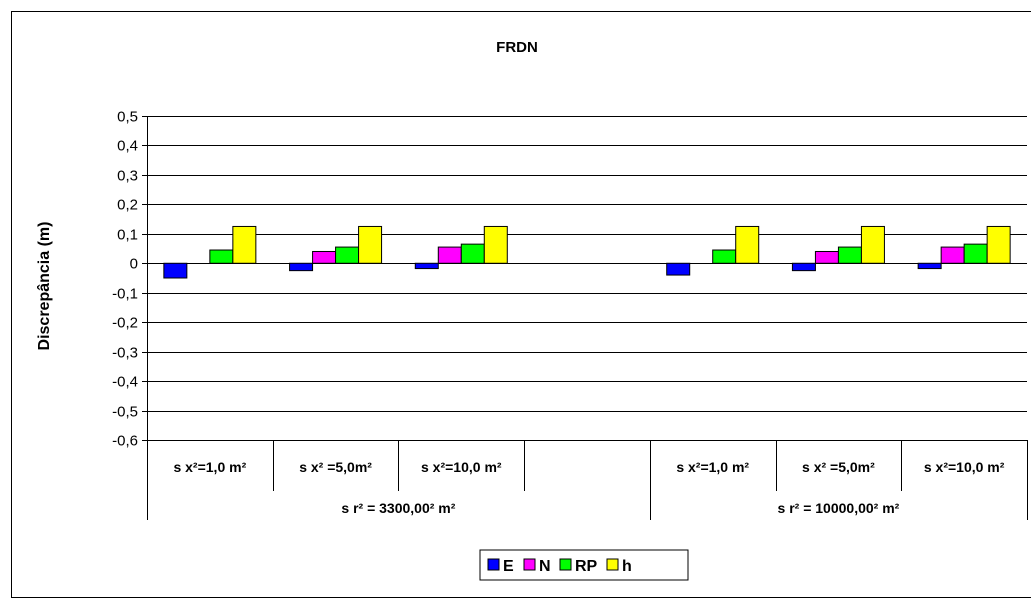 The height and width of the screenshot is (598, 1031). Describe the element at coordinates (545, 566) in the screenshot. I see `legend-label-n: N` at that location.